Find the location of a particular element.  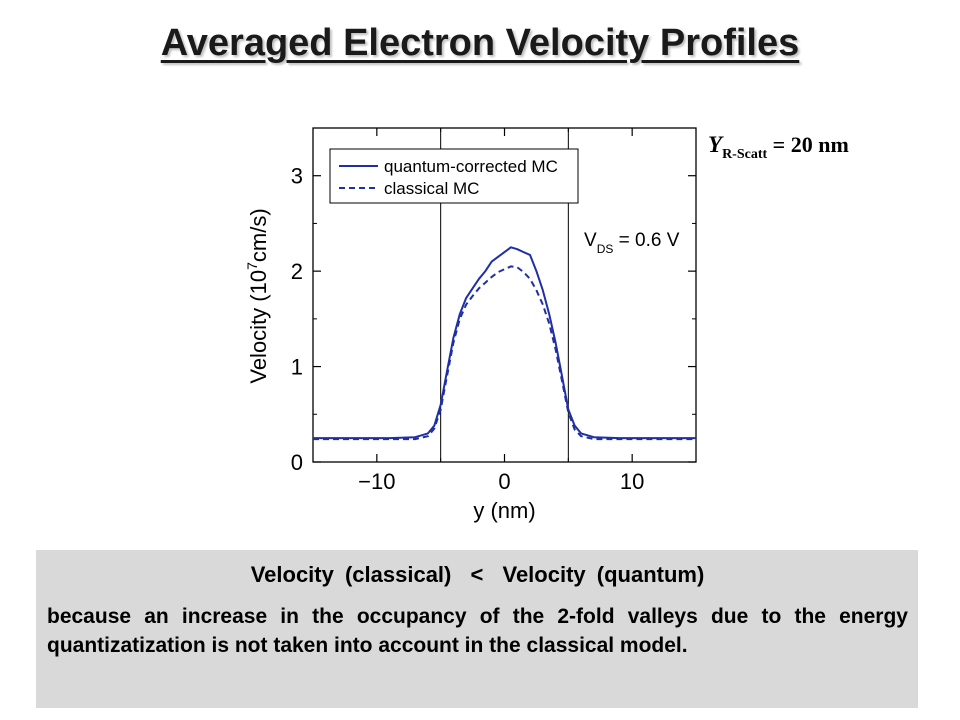

annotation-symbol: Y is located at coordinates (715, 144).